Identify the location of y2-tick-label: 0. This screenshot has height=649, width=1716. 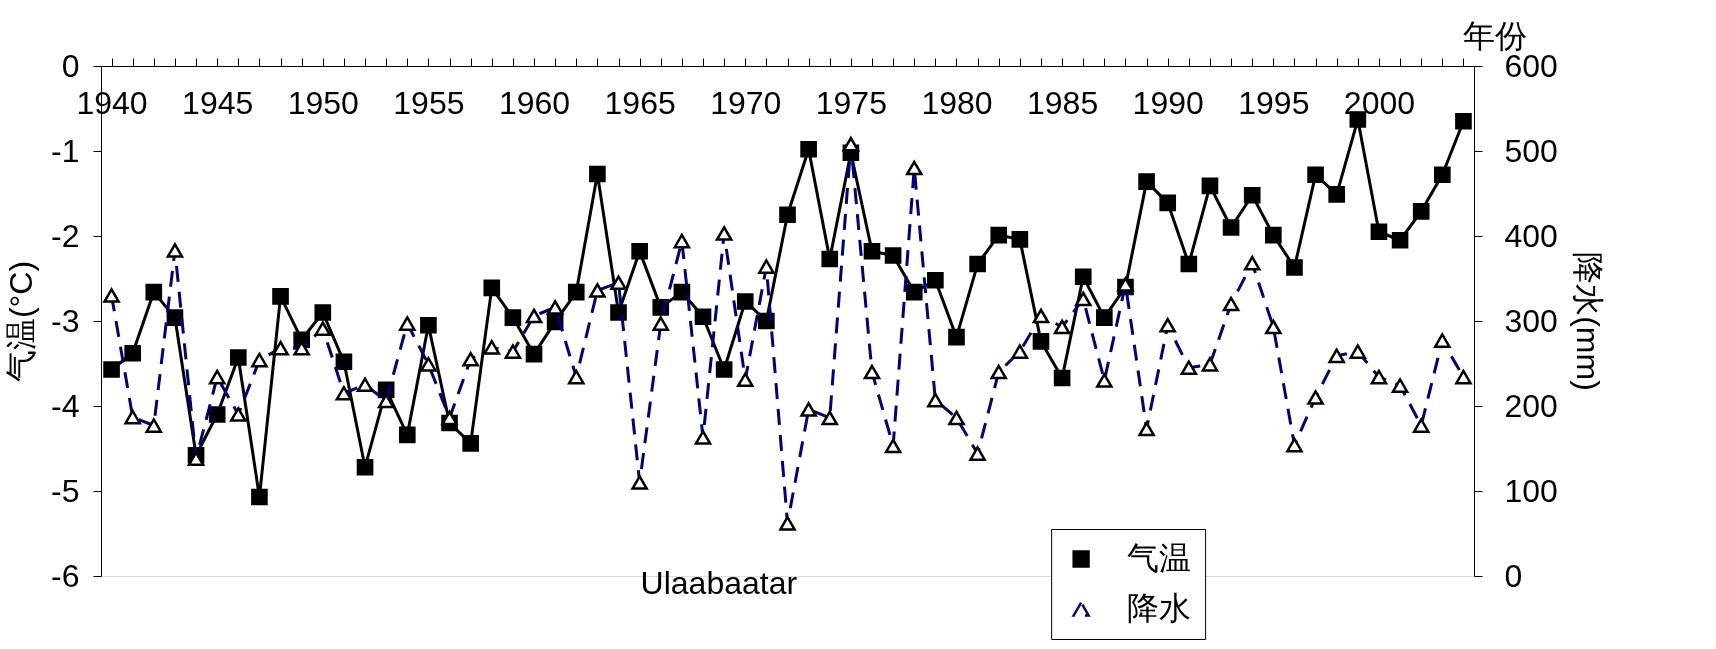
(1513, 575).